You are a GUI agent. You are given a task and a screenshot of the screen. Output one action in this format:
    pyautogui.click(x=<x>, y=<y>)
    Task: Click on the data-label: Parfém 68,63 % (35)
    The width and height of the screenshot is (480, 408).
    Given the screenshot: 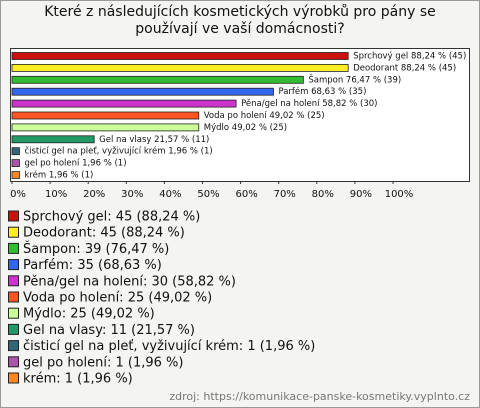 What is the action you would take?
    pyautogui.click(x=322, y=91)
    